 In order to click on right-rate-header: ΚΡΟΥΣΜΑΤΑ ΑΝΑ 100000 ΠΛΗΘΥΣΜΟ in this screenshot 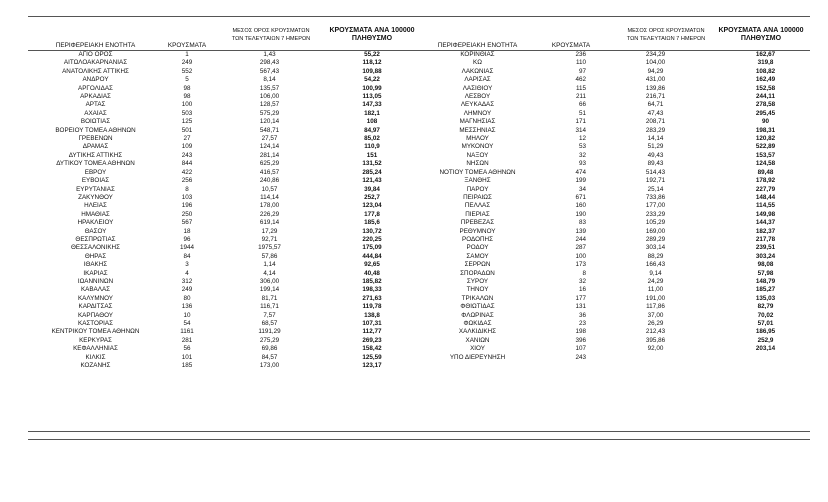, I will do `click(761, 35)`.